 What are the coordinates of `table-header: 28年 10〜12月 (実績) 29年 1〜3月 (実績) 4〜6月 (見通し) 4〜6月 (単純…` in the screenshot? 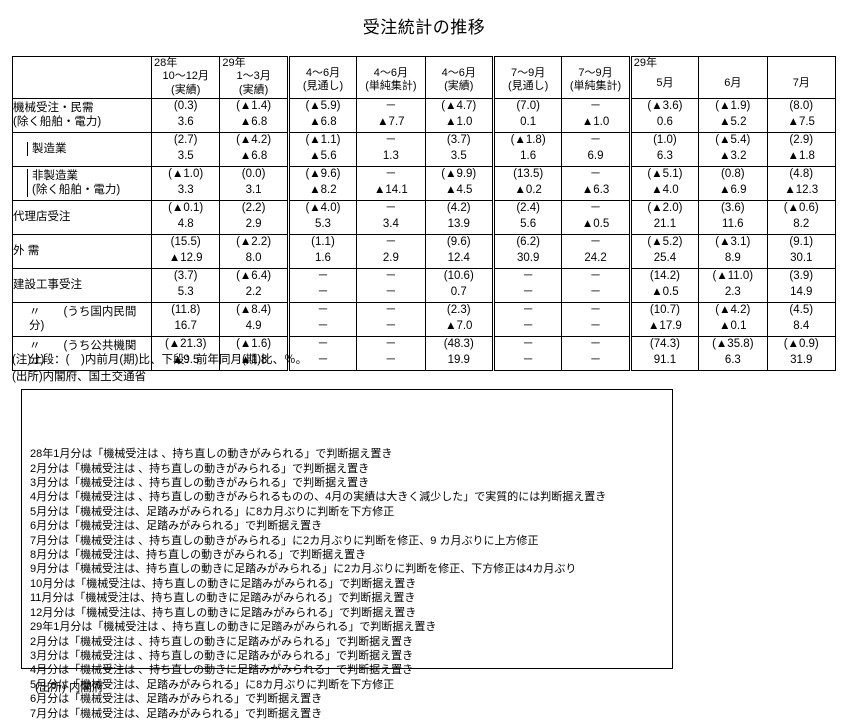 It's located at (424, 77).